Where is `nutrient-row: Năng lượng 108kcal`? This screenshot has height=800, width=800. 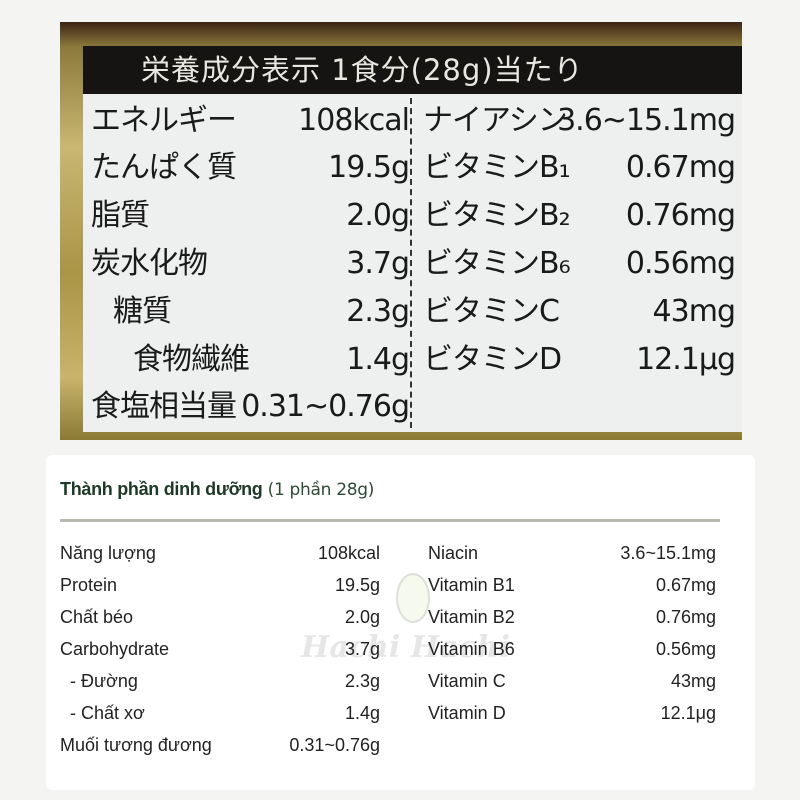 nutrient-row: Năng lượng 108kcal is located at coordinates (220, 553).